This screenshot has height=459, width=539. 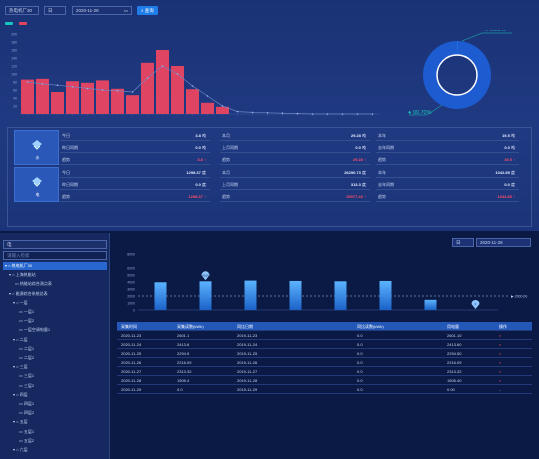 I want to click on search-button: ⌕ 查询, so click(x=147, y=10).